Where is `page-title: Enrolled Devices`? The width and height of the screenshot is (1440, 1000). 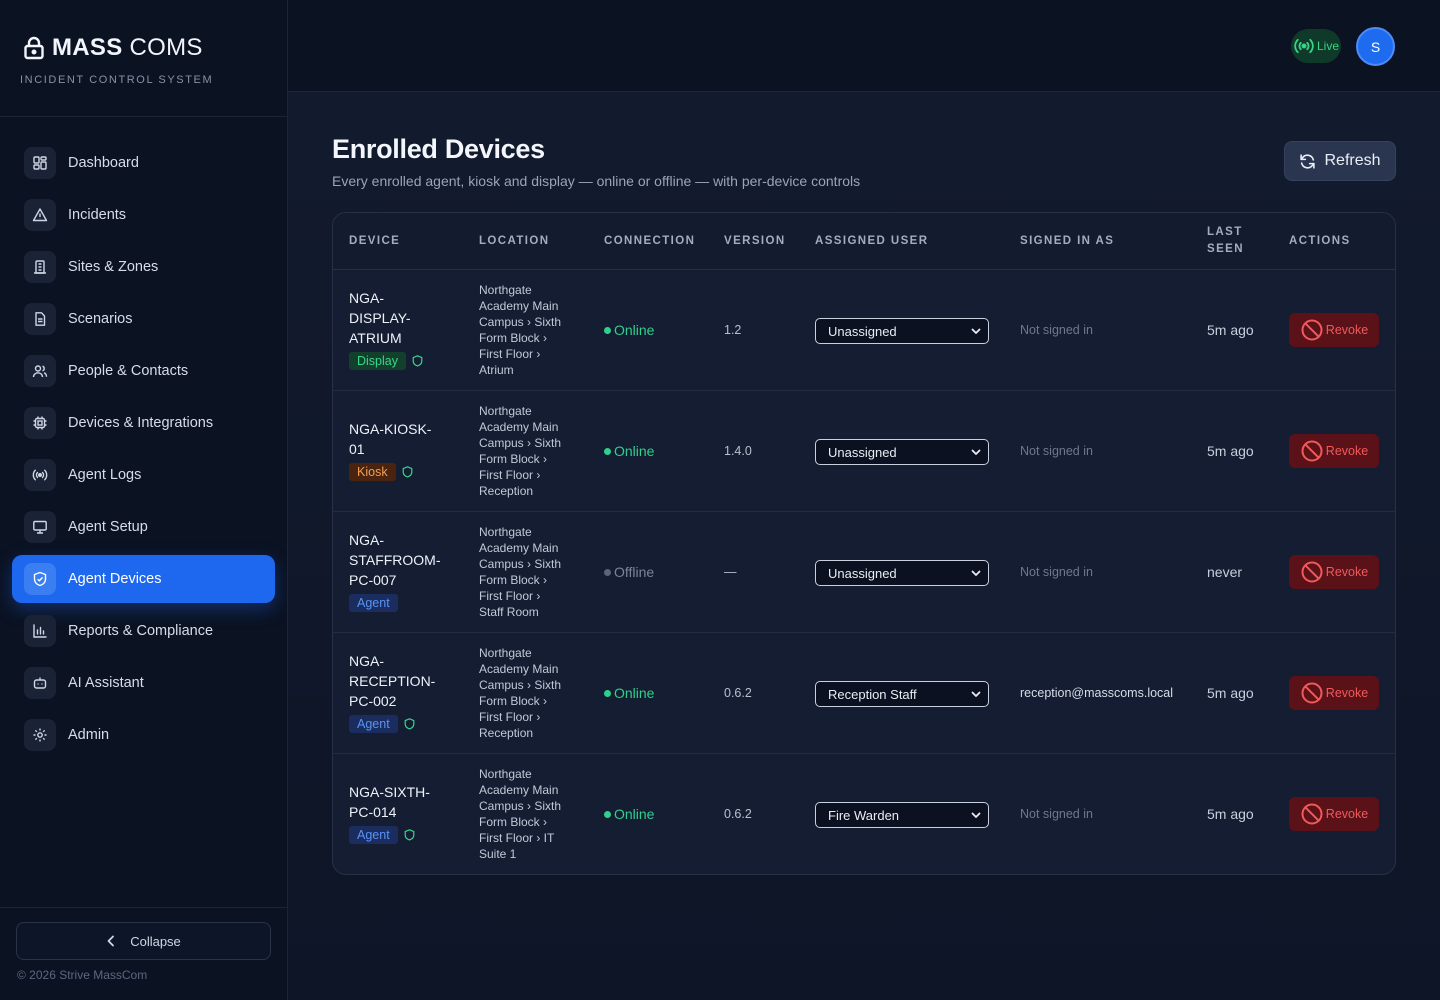
page-title: Enrolled Devices is located at coordinates (438, 149).